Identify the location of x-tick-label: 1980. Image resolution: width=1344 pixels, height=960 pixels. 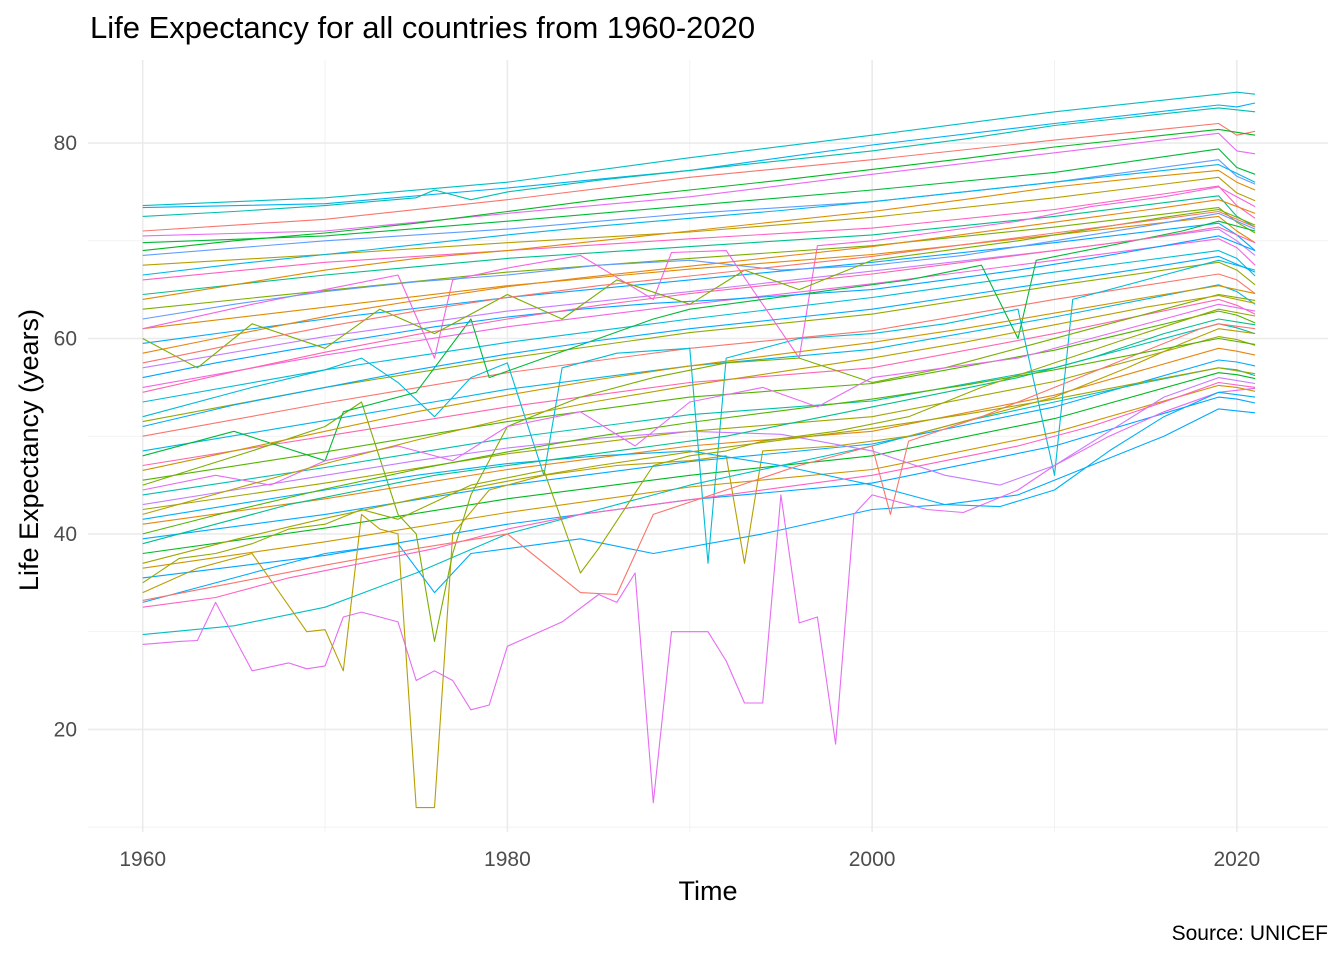
(507, 859).